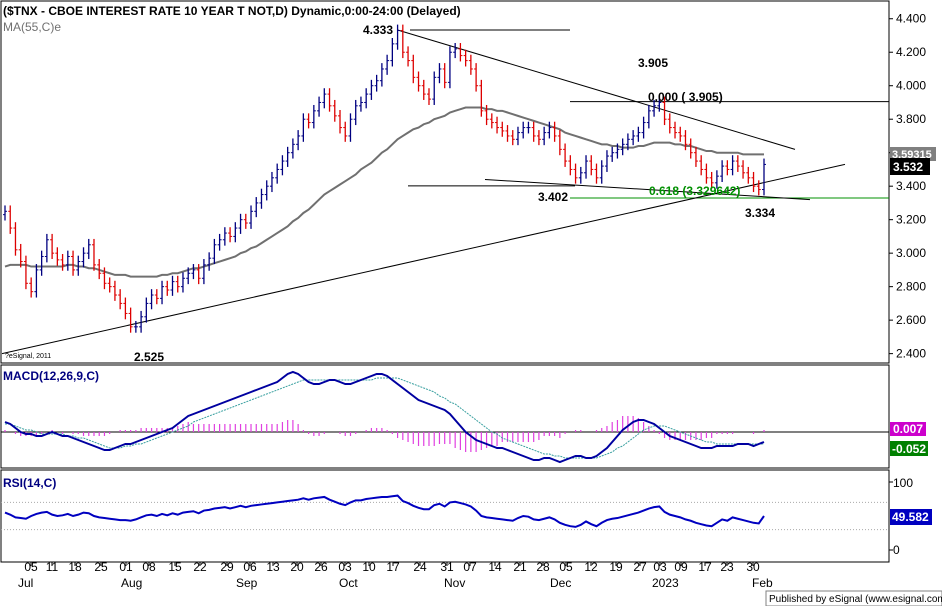 This screenshot has width=942, height=606. What do you see at coordinates (321, 567) in the screenshot?
I see `x-day-label: 26` at bounding box center [321, 567].